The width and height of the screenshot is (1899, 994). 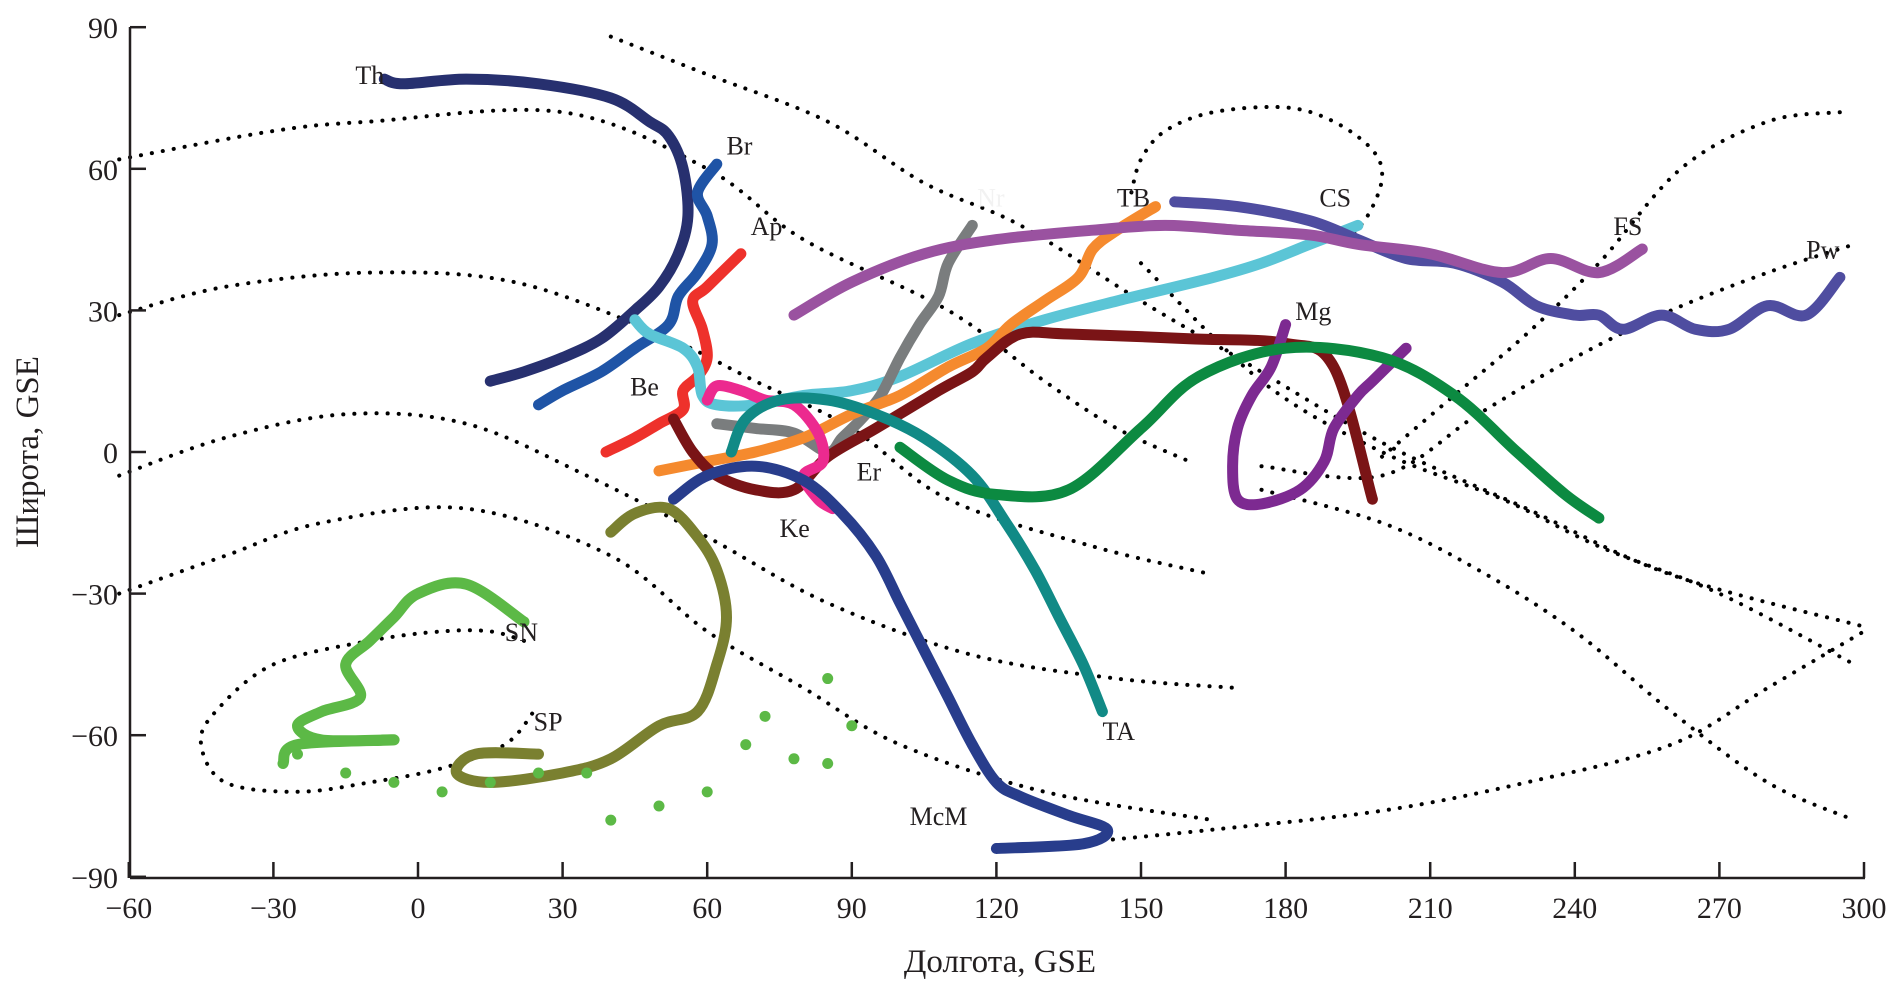 I want to click on label-mcm: McM, so click(x=939, y=816).